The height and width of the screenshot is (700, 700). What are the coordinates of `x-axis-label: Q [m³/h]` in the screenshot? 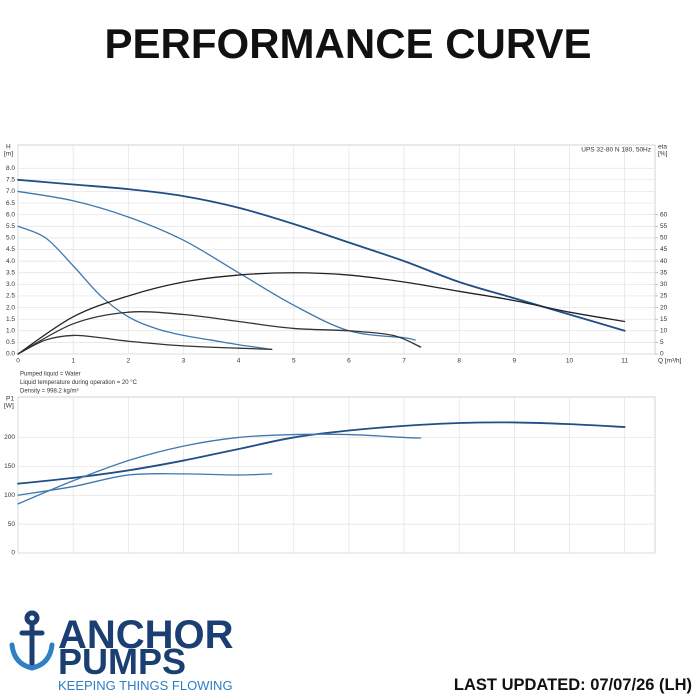 It's located at (670, 361).